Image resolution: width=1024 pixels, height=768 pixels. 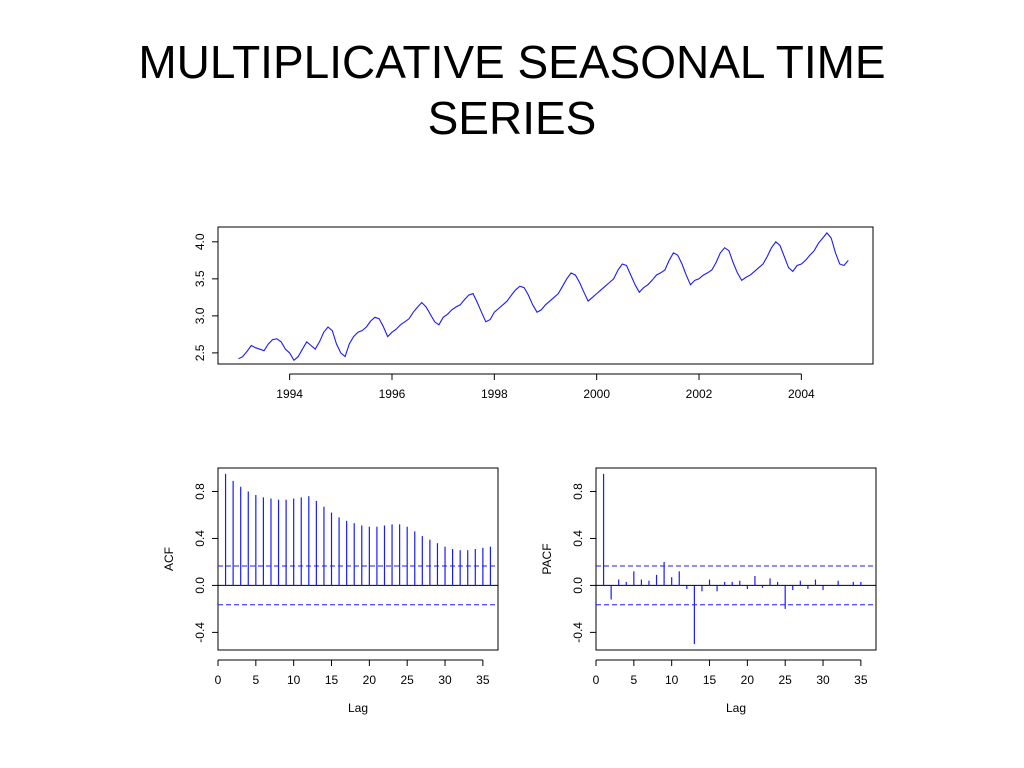 I want to click on x-tick-label: 1994, so click(x=289, y=394).